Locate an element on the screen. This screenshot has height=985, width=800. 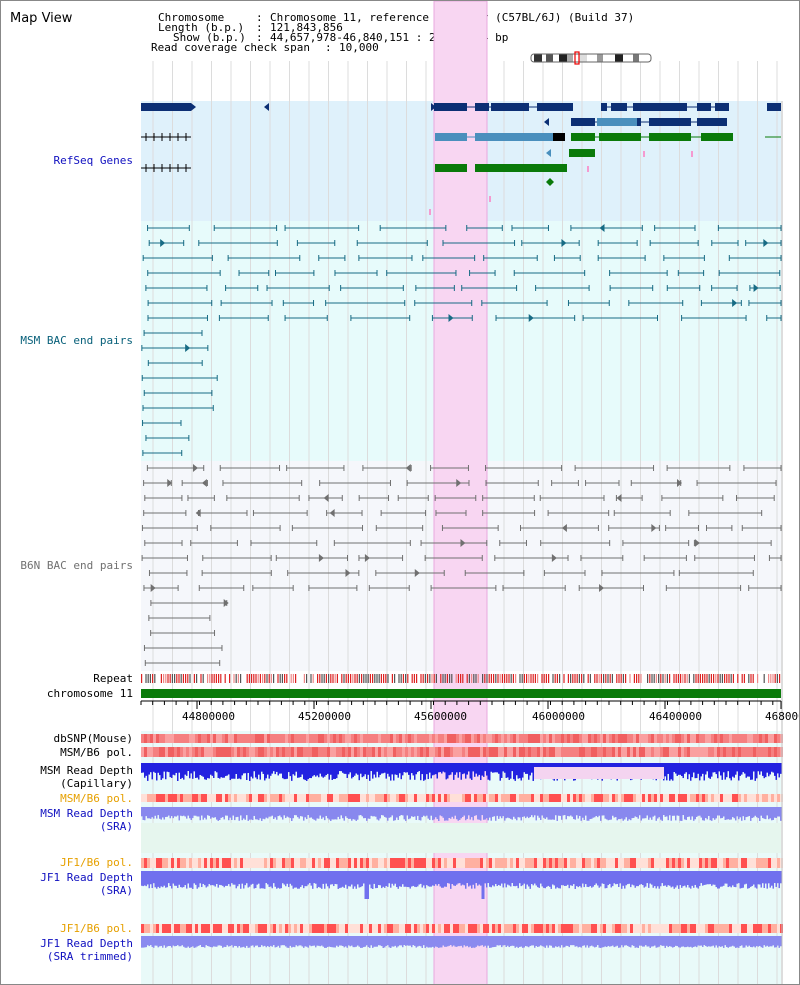
ideogram-band is located at coordinates (609, 58).